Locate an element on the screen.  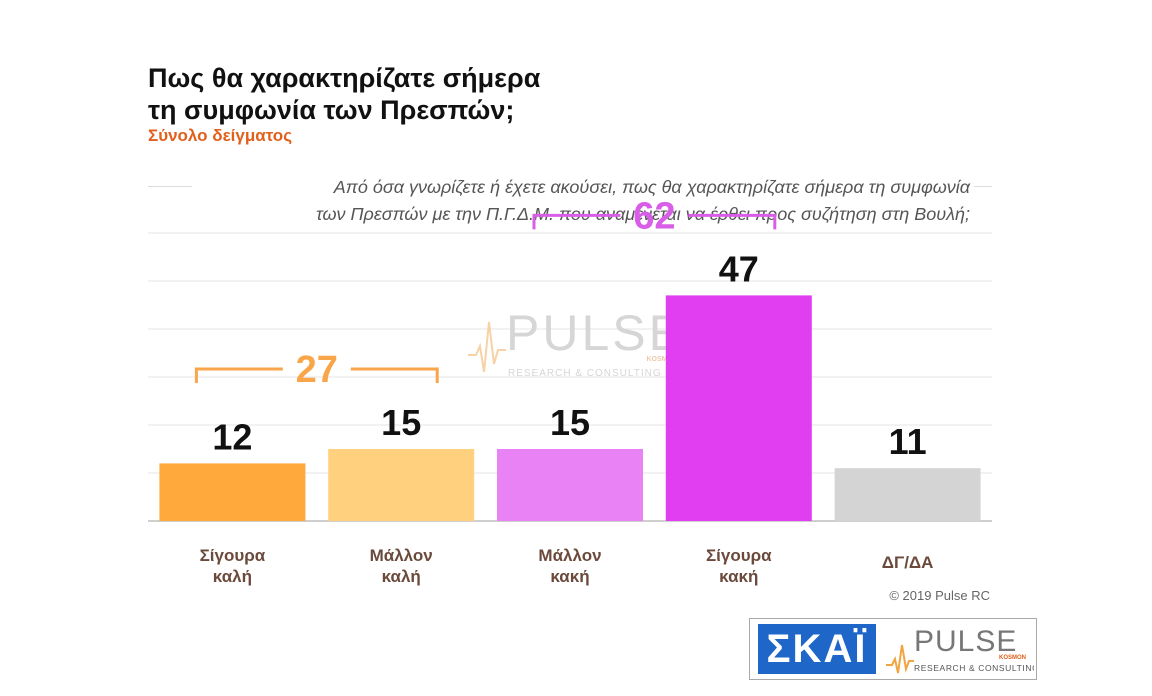
watermark-small: KOSMON is located at coordinates (663, 359).